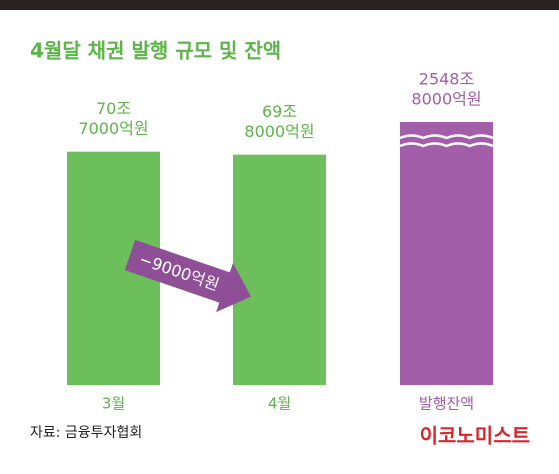 This screenshot has width=559, height=474. Describe the element at coordinates (155, 51) in the screenshot. I see `chart-title: 4월달 채권 발행 규모 및 잔액` at that location.